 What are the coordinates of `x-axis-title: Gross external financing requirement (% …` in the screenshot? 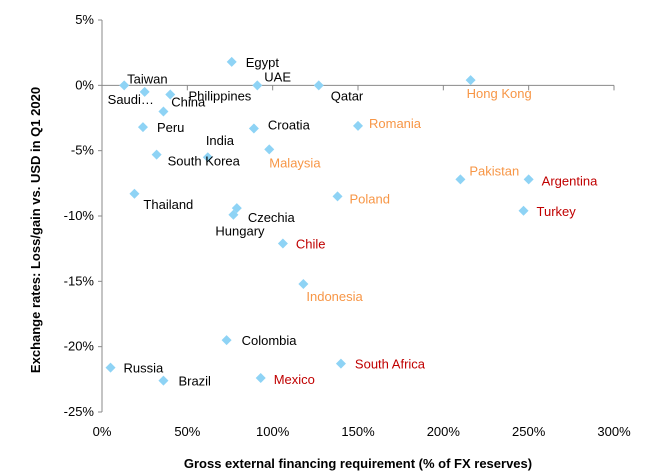 It's located at (358, 463).